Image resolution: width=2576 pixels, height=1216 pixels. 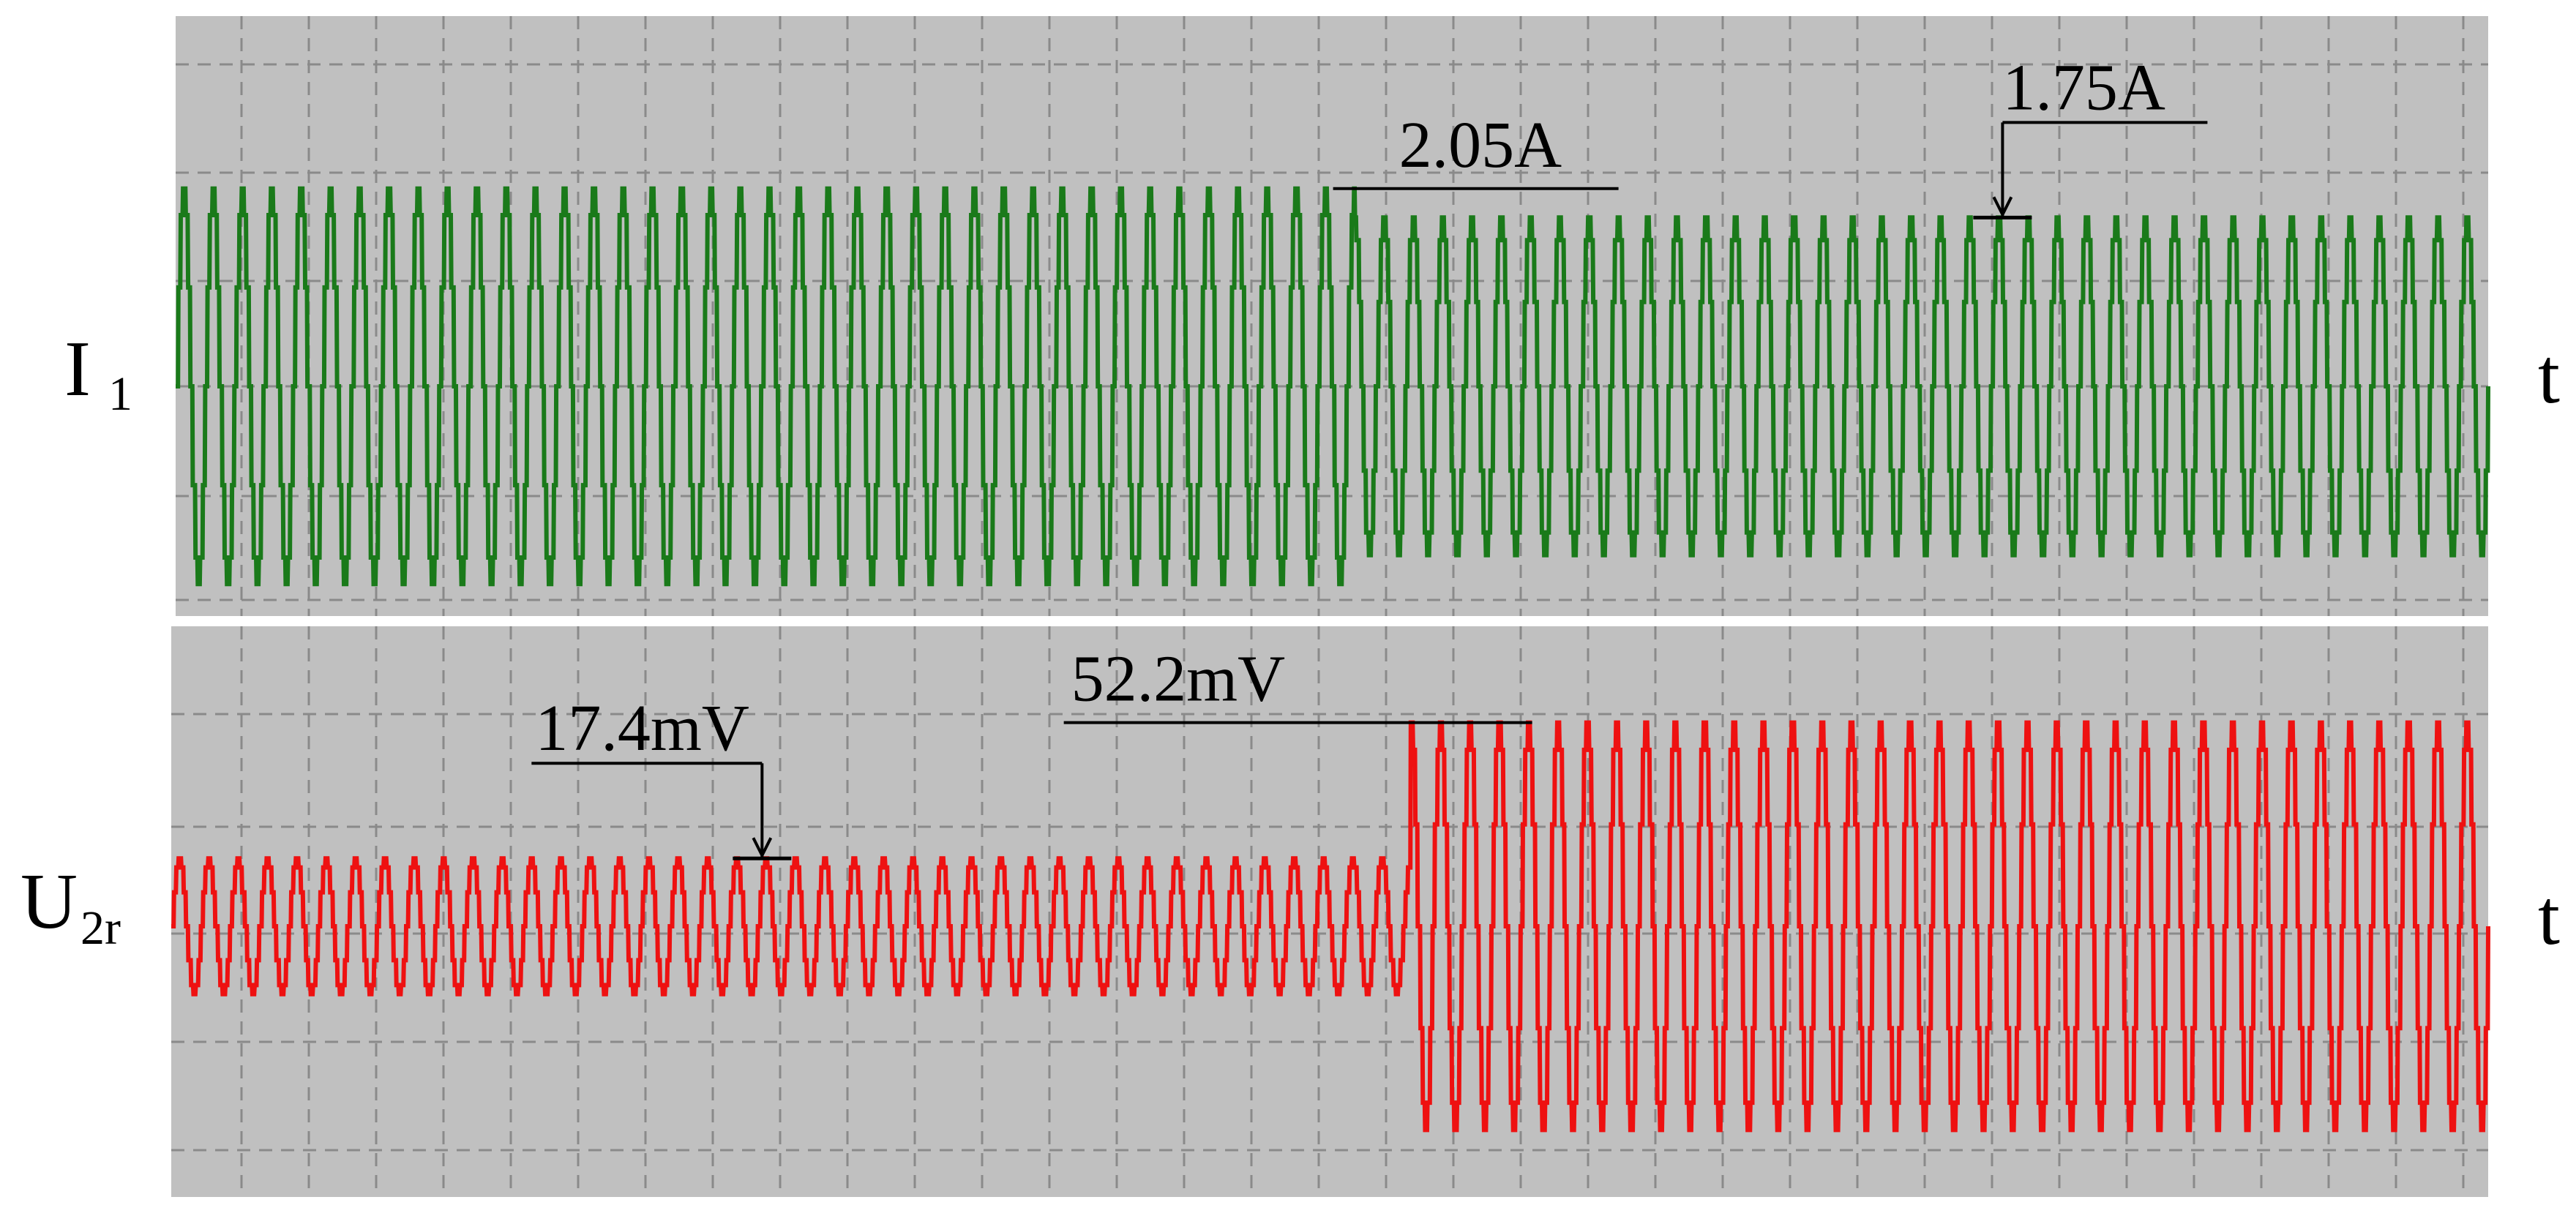 I want to click on annotation-2.05A: 2.05A, so click(x=1476, y=149).